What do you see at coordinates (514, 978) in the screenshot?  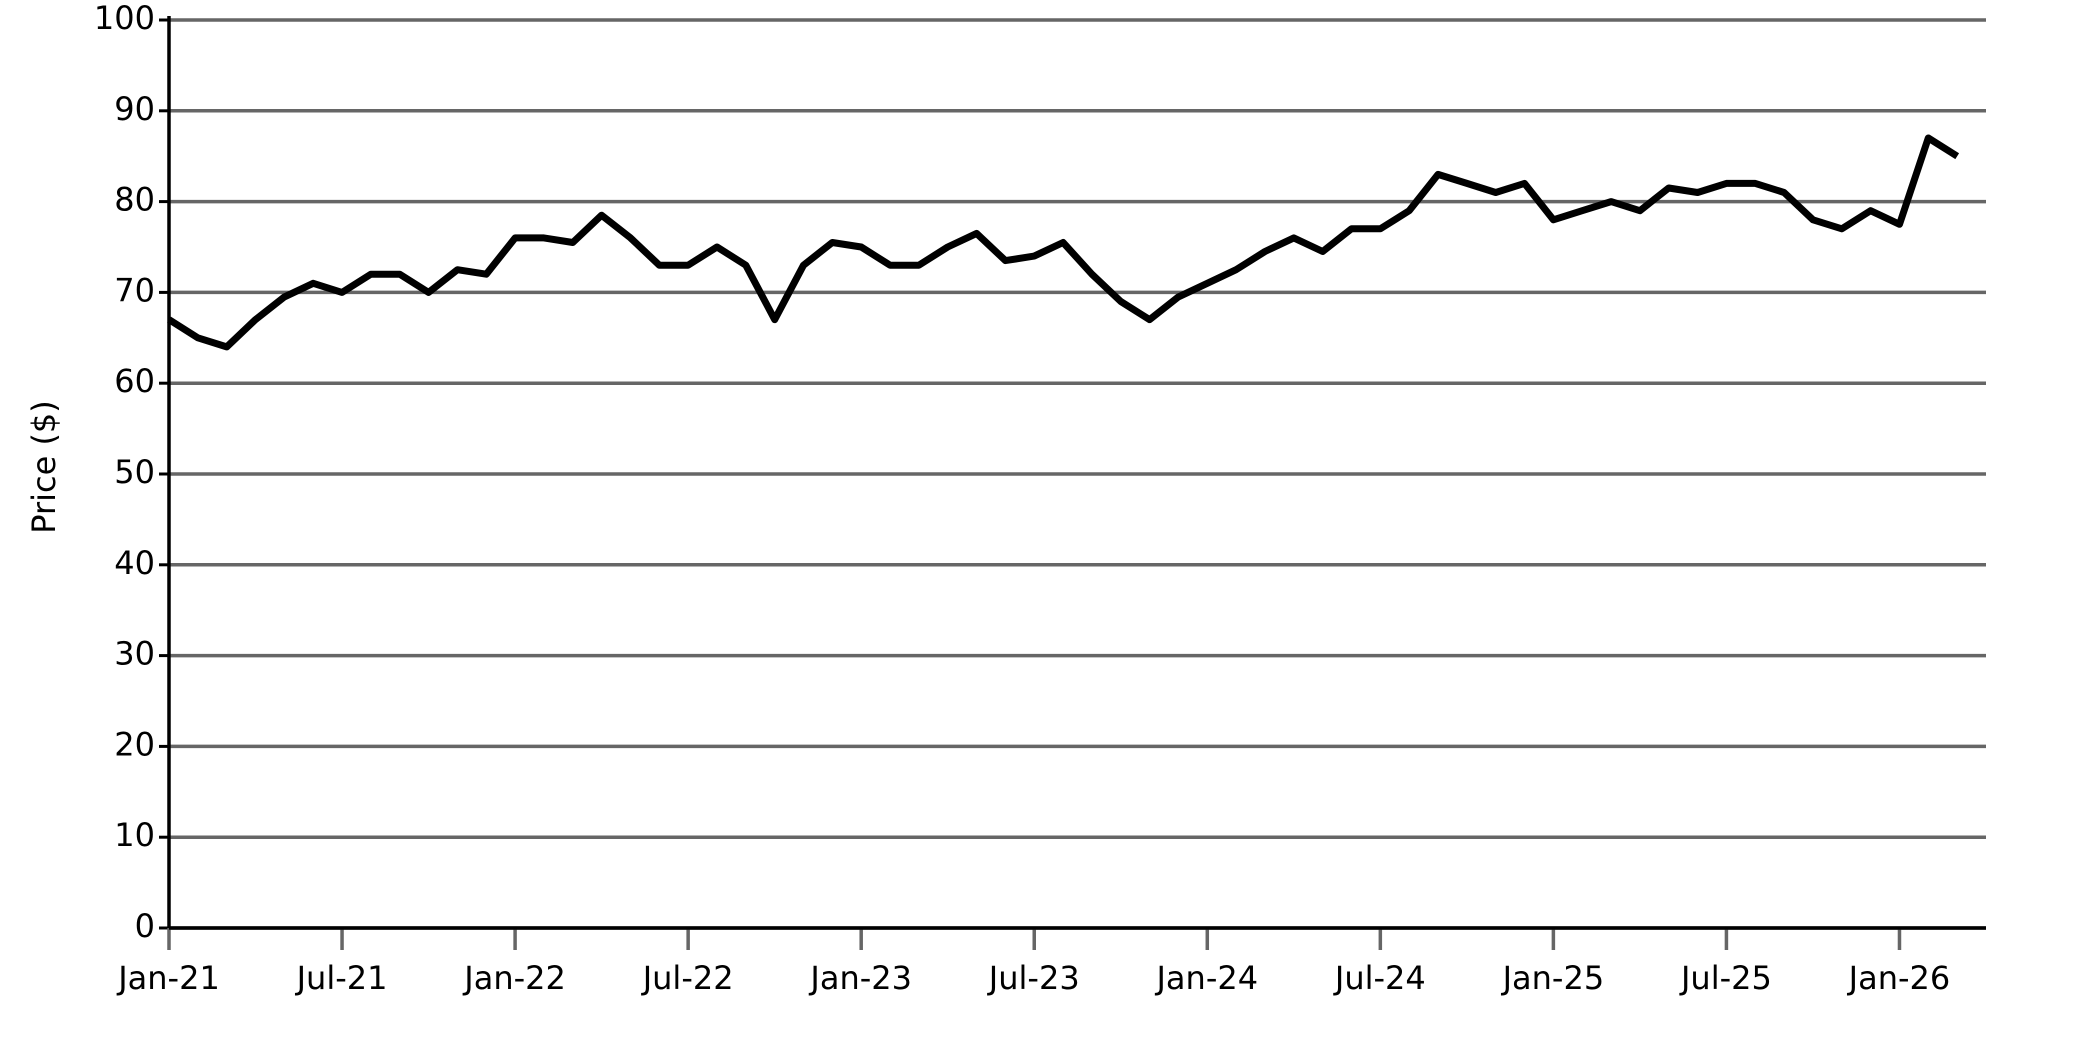 I see `x-tick-label: Jan-22` at bounding box center [514, 978].